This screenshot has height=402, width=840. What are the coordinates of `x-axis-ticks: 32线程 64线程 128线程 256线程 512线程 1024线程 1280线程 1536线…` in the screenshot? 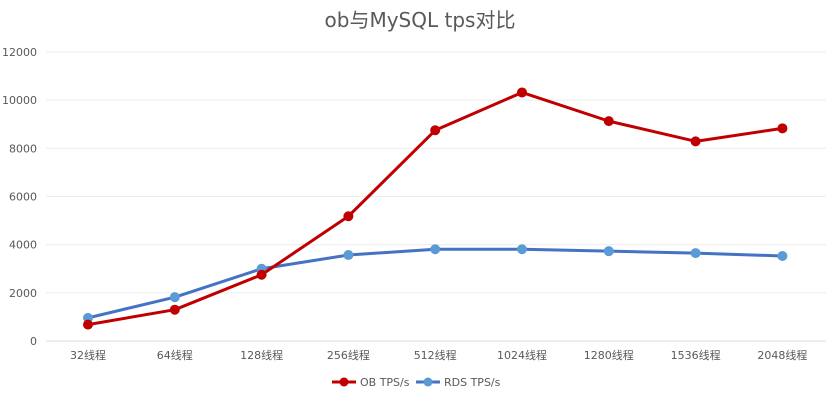 It's located at (438, 355).